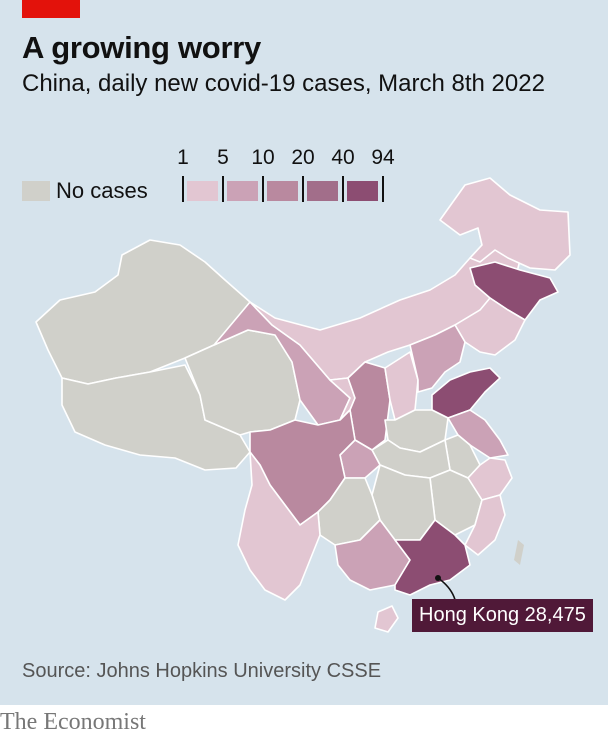 This screenshot has width=608, height=739. What do you see at coordinates (223, 157) in the screenshot?
I see `legend-tick-label: 5` at bounding box center [223, 157].